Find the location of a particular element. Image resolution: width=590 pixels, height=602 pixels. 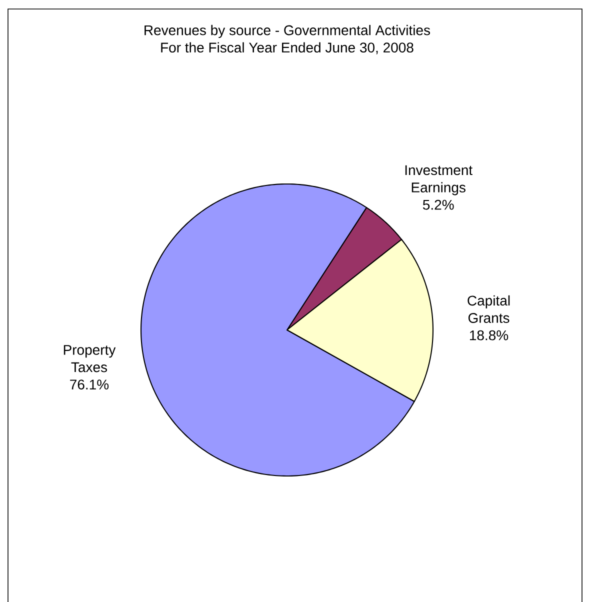

slice-label: Property Taxes is located at coordinates (90, 358).